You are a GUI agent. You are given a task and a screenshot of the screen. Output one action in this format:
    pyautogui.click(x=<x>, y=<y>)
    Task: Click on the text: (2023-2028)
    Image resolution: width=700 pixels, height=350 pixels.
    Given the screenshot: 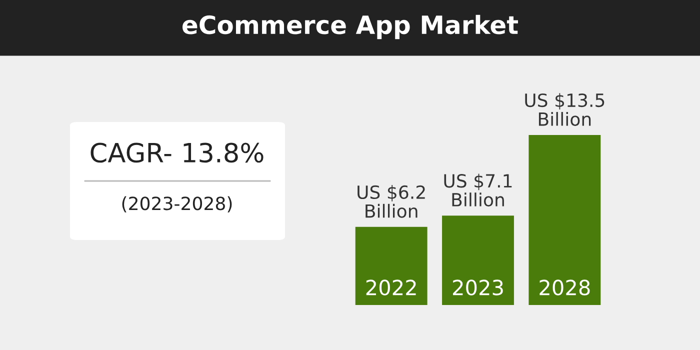 What is the action you would take?
    pyautogui.click(x=177, y=204)
    